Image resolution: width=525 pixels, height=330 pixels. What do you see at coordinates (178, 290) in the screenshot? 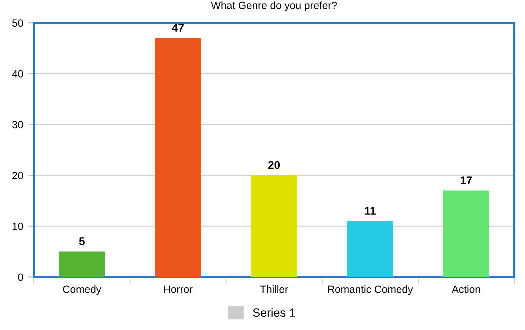
I see `x-tick-label: Horror` at bounding box center [178, 290].